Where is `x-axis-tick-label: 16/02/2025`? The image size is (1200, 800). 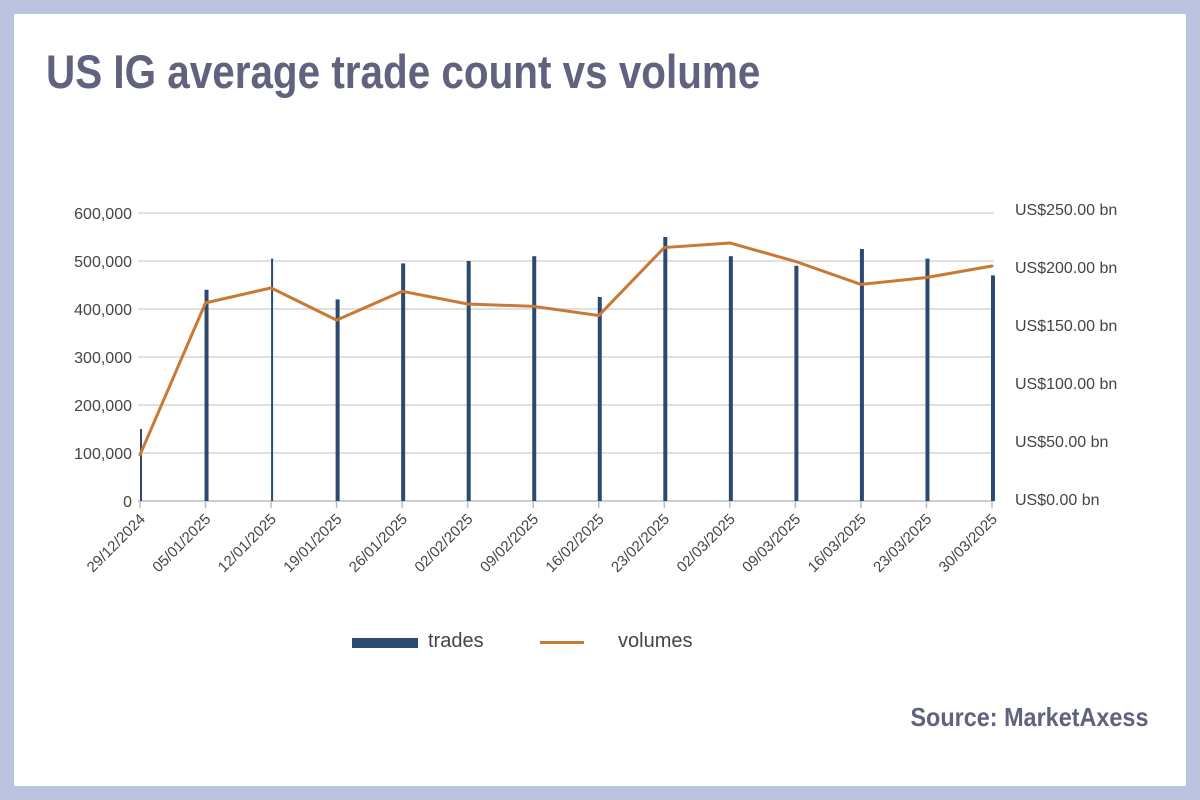
x-axis-tick-label: 16/02/2025 is located at coordinates (574, 543).